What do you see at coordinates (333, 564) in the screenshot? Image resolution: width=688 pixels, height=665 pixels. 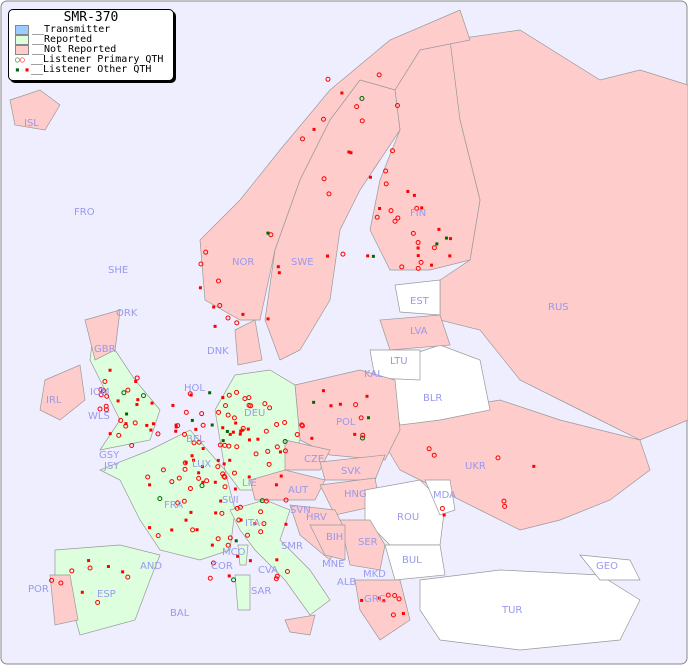 I see `country-label-mne: MNE` at bounding box center [333, 564].